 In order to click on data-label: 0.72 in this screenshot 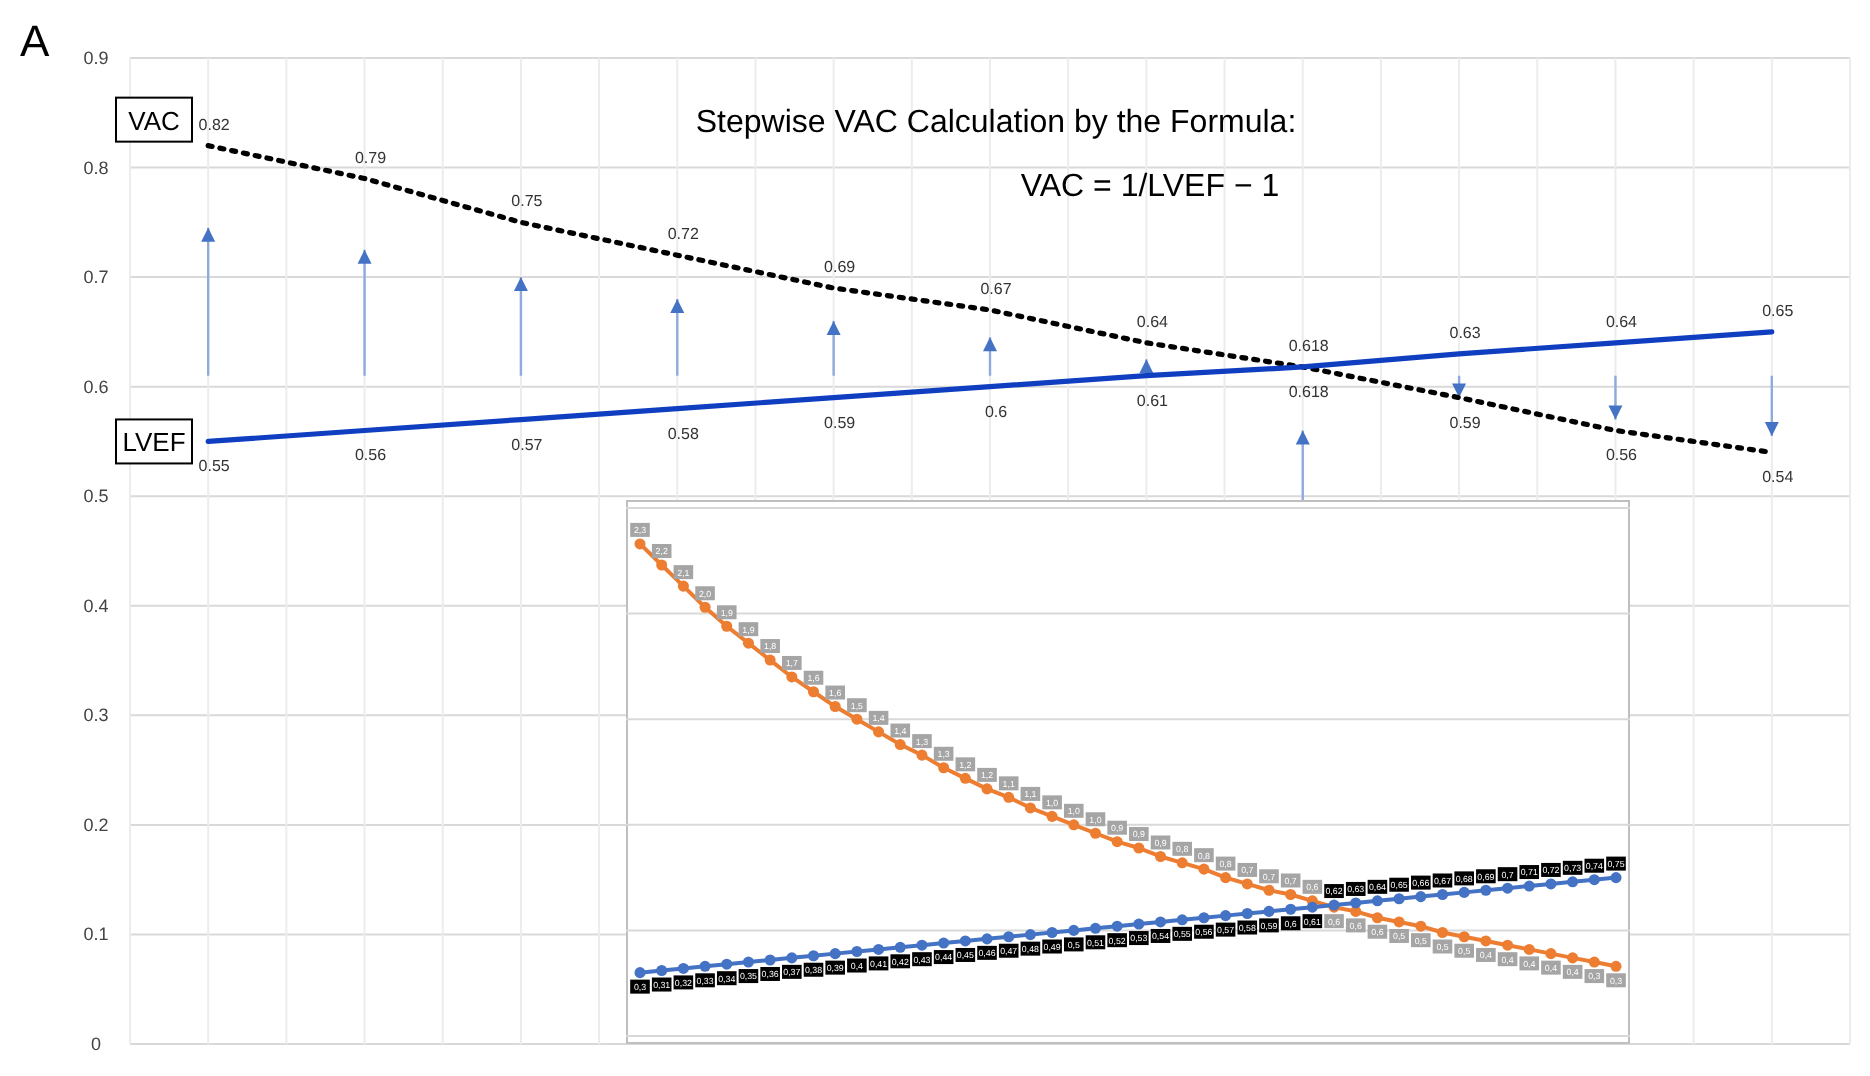, I will do `click(683, 234)`.